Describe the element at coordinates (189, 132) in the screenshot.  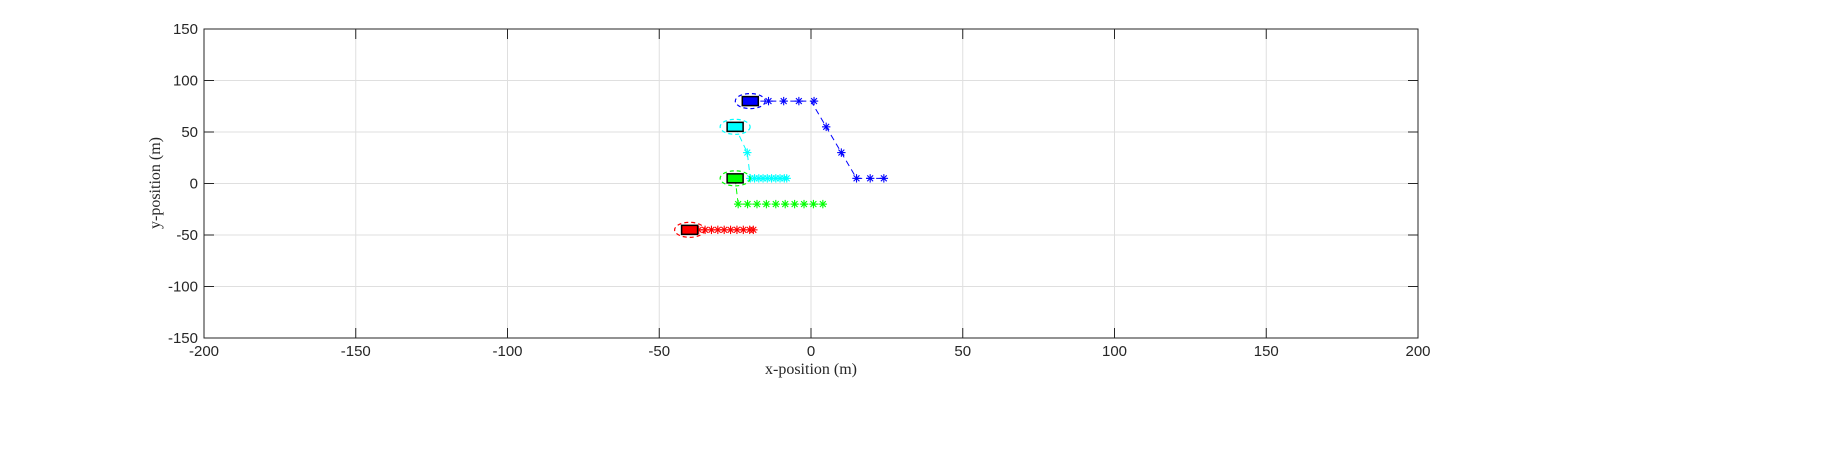
I see `y-tick-label: 50` at that location.